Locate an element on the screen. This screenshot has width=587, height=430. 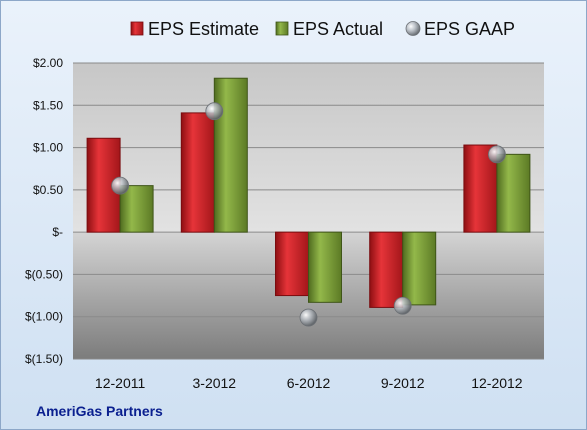
y-tick-label: $- is located at coordinates (57, 232).